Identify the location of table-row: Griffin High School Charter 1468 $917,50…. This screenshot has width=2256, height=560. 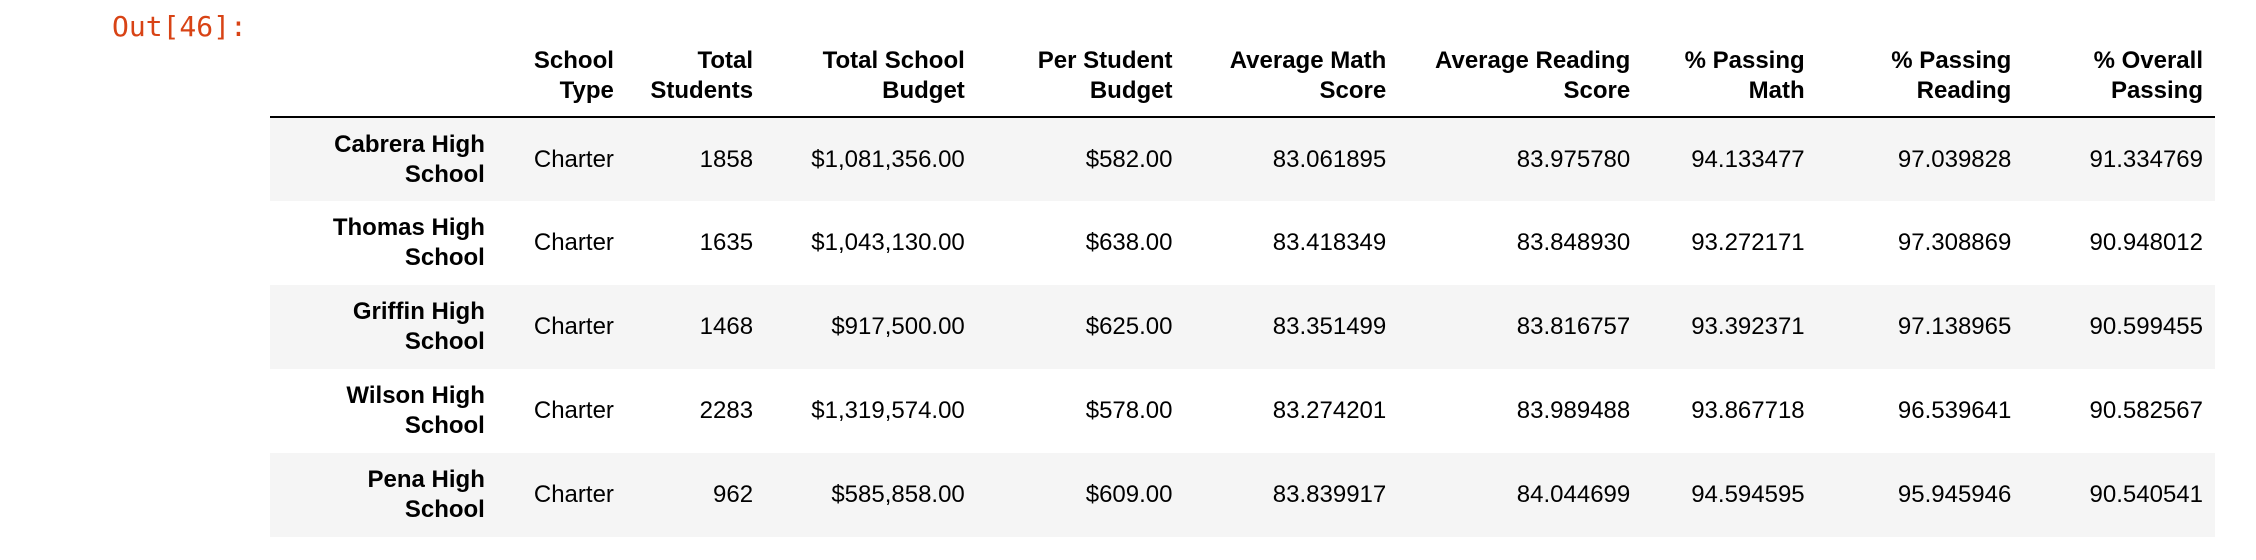
(1242, 327).